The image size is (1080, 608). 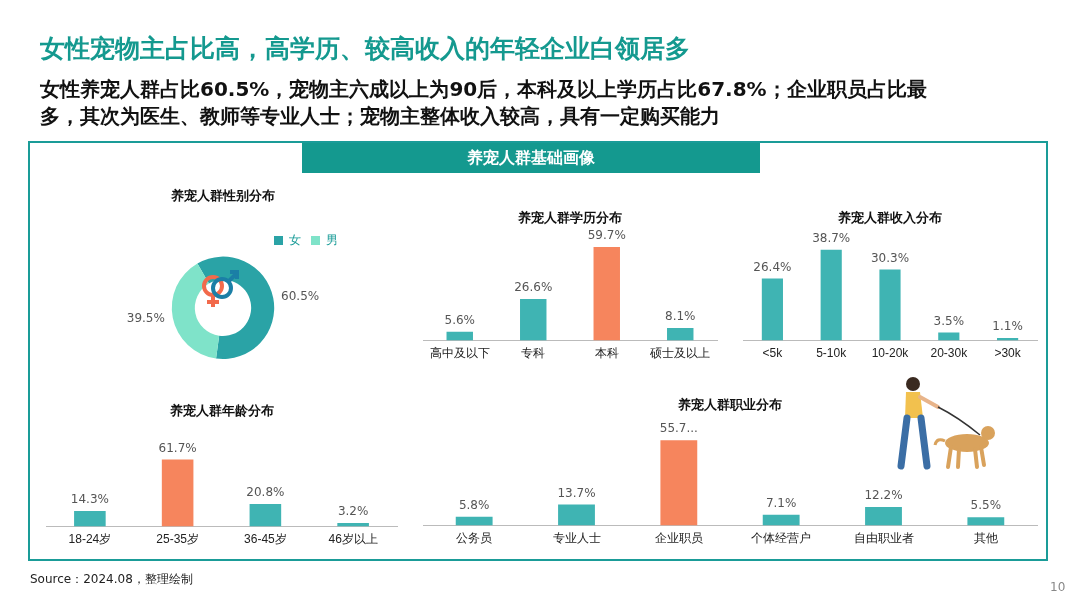 What do you see at coordinates (831, 237) in the screenshot?
I see `data-label: 38.7%` at bounding box center [831, 237].